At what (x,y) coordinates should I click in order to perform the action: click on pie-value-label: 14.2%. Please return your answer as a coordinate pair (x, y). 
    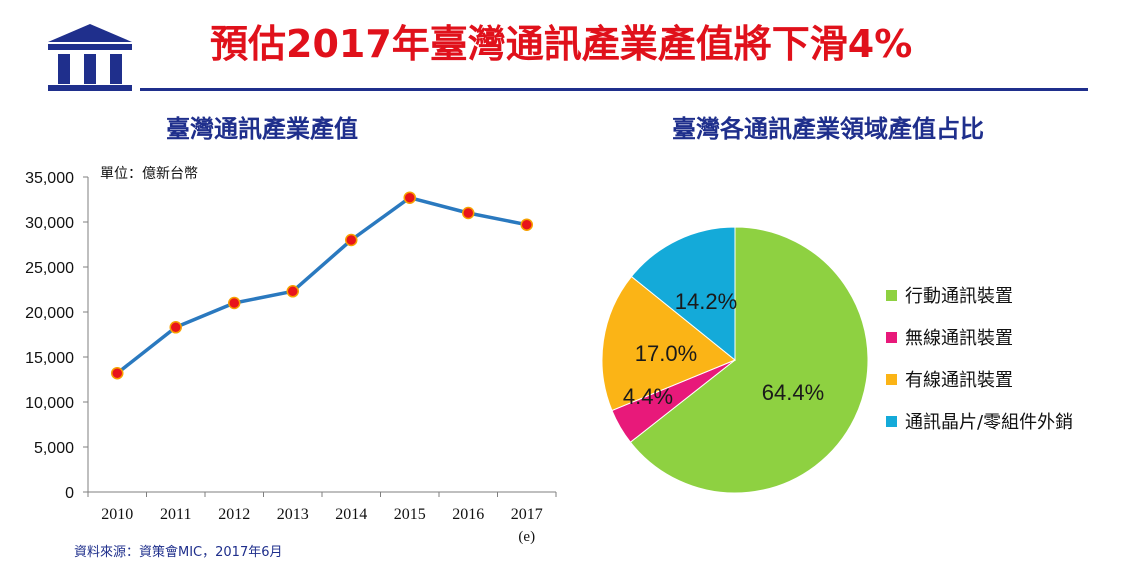
    Looking at the image, I should click on (706, 301).